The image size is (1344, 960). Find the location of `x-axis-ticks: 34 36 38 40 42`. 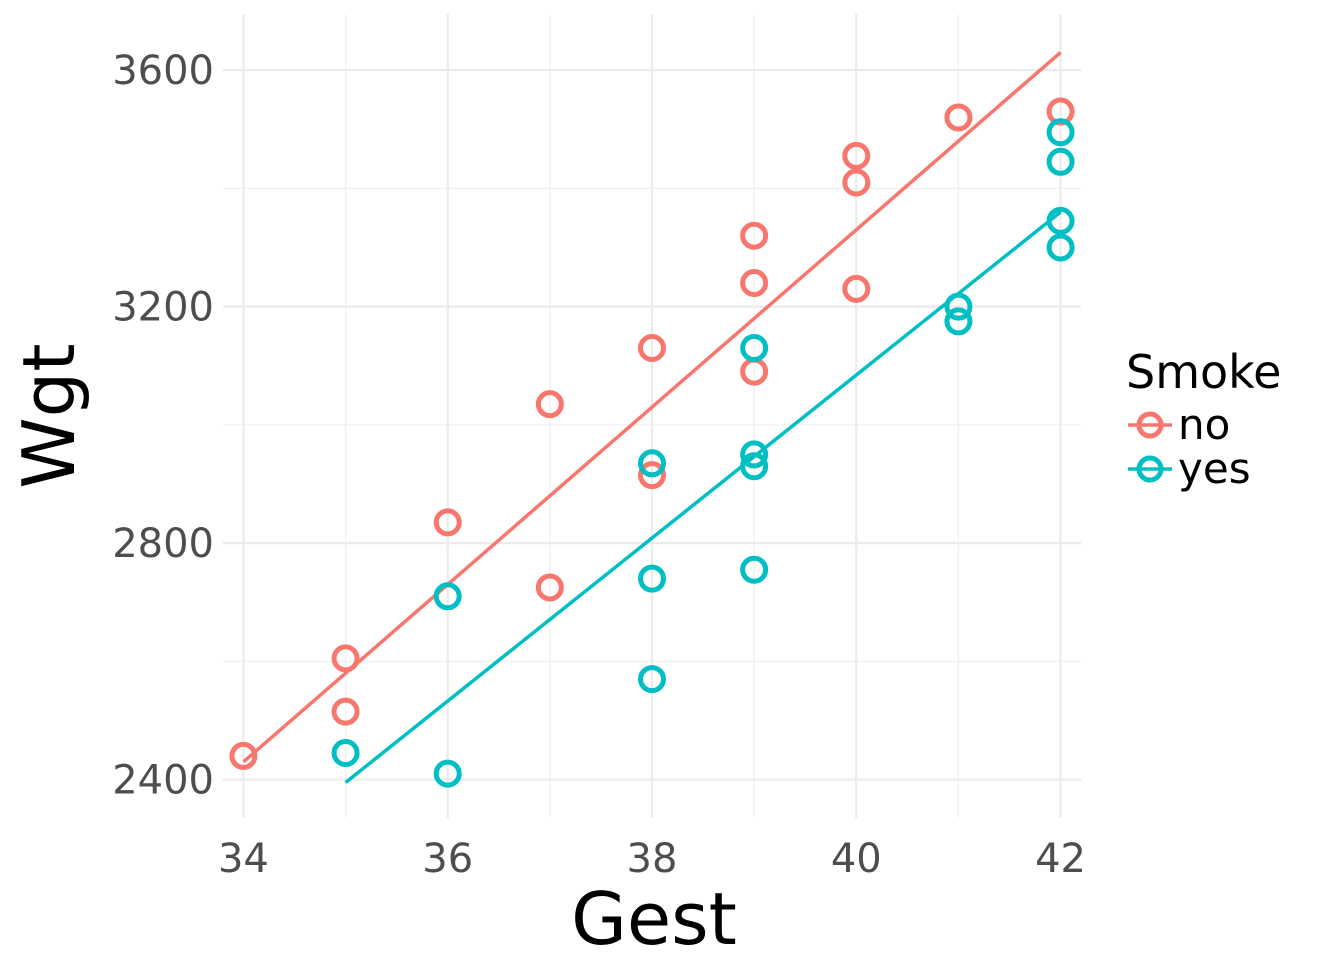

x-axis-ticks: 34 36 38 40 42 is located at coordinates (652, 859).